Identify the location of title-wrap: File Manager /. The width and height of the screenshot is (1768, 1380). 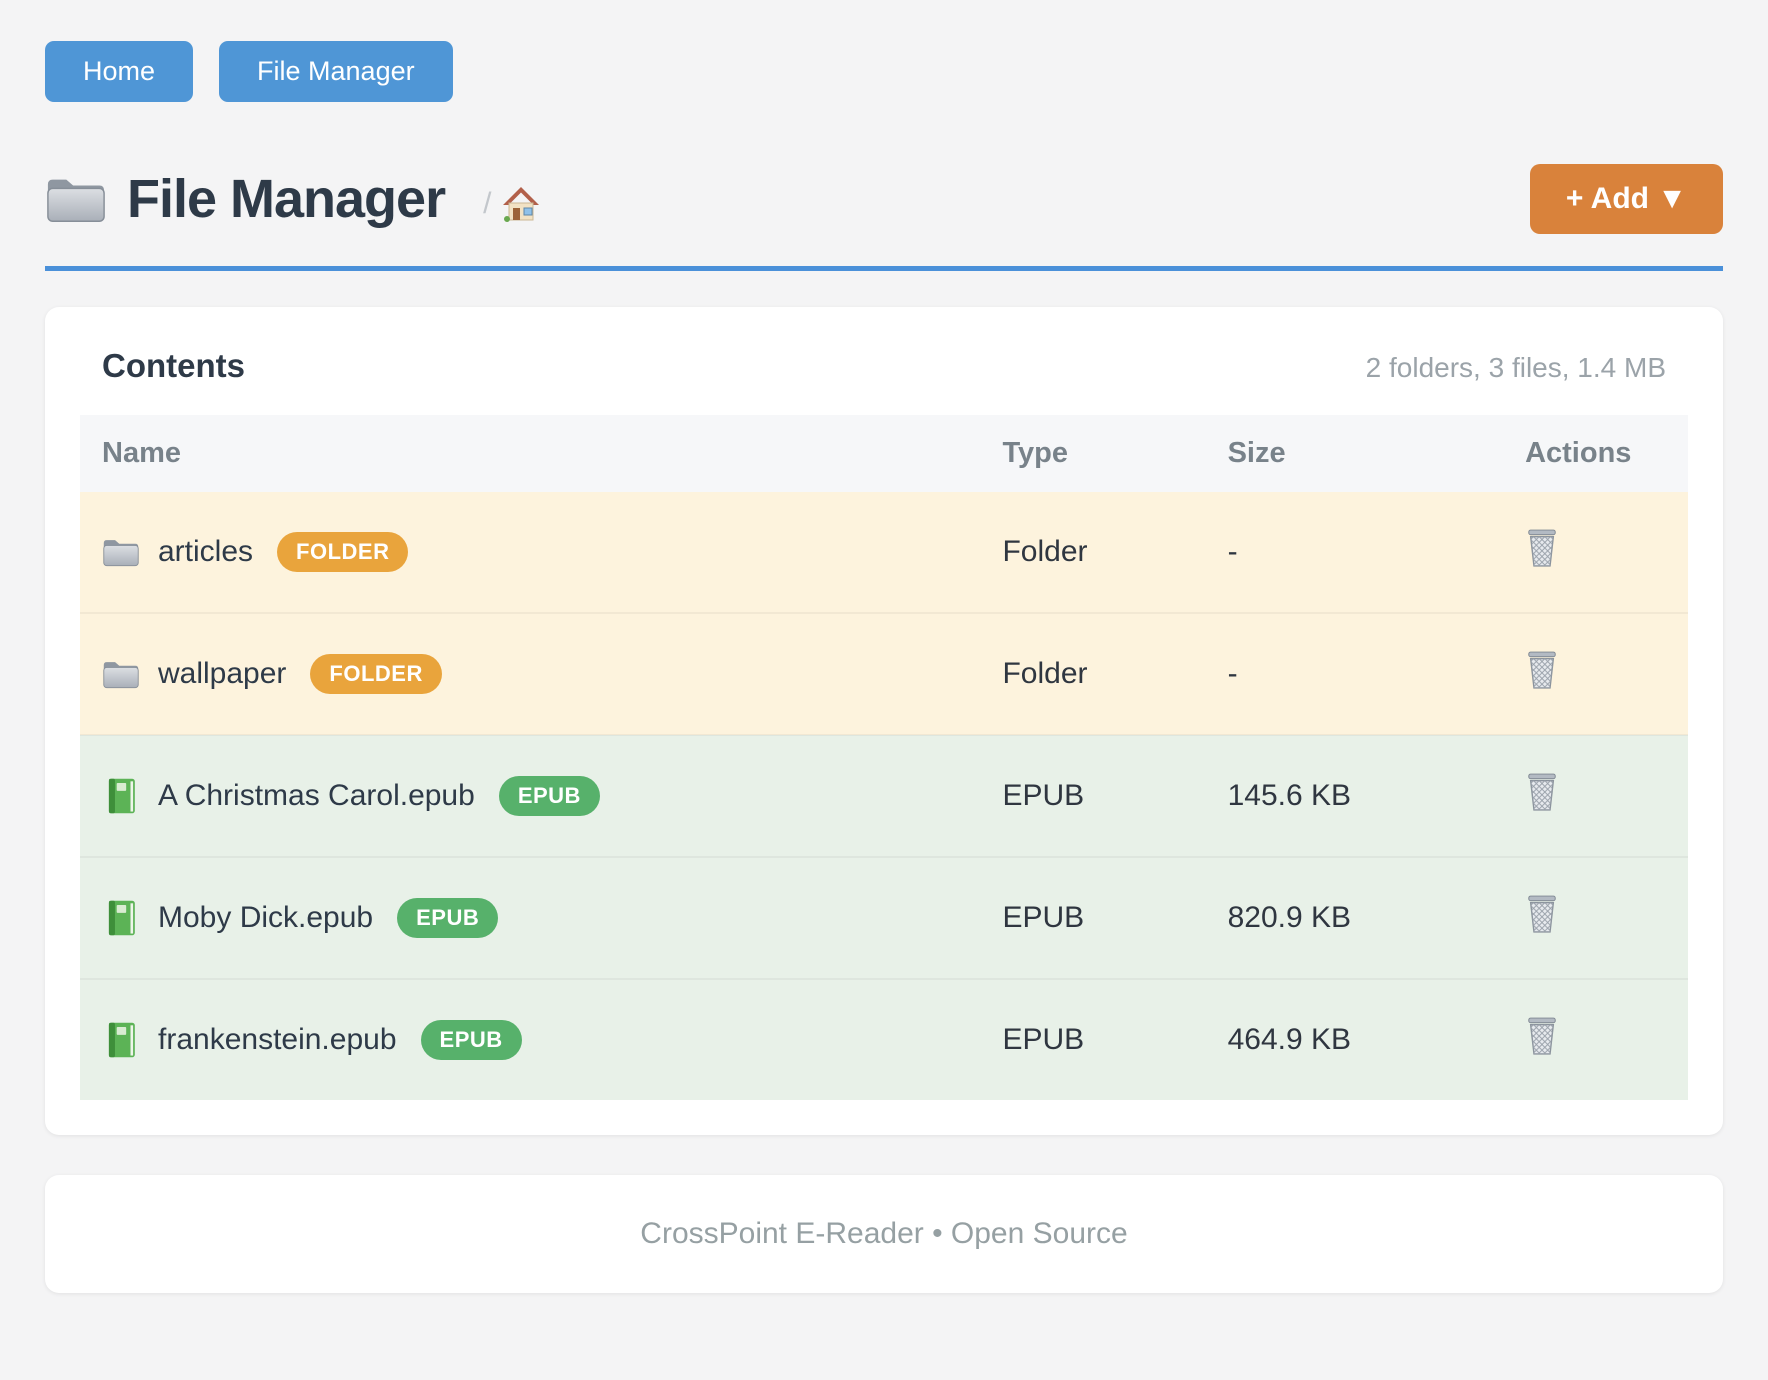
(293, 199).